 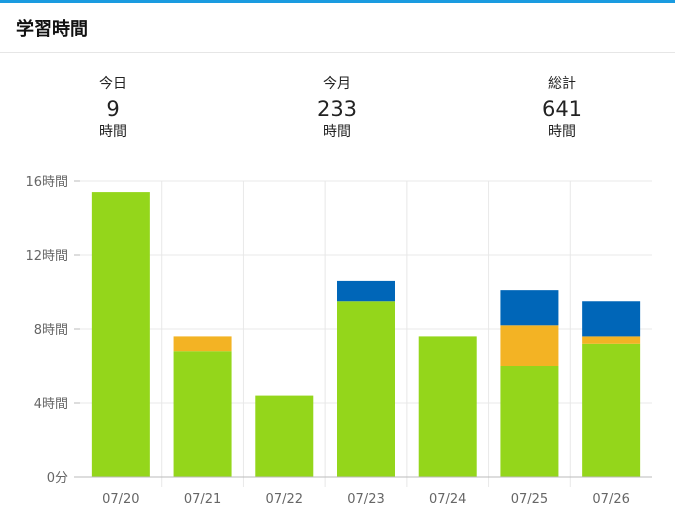 I want to click on panel-title: 学習時間, so click(x=52, y=29).